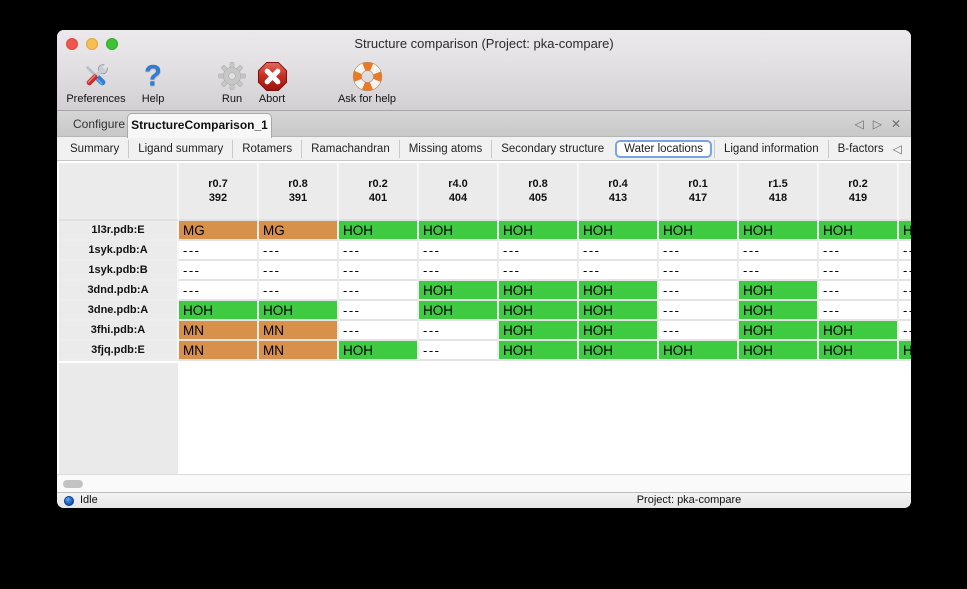 This screenshot has width=967, height=589. I want to click on horizontal-scrollbar-thumb, so click(73, 484).